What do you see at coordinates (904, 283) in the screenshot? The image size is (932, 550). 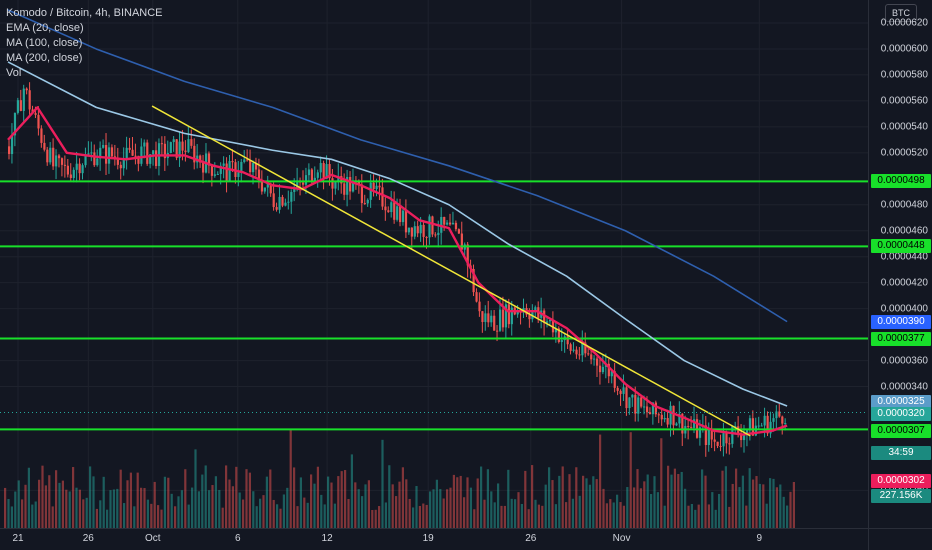 I see `price-tick-9: 0.0000420` at bounding box center [904, 283].